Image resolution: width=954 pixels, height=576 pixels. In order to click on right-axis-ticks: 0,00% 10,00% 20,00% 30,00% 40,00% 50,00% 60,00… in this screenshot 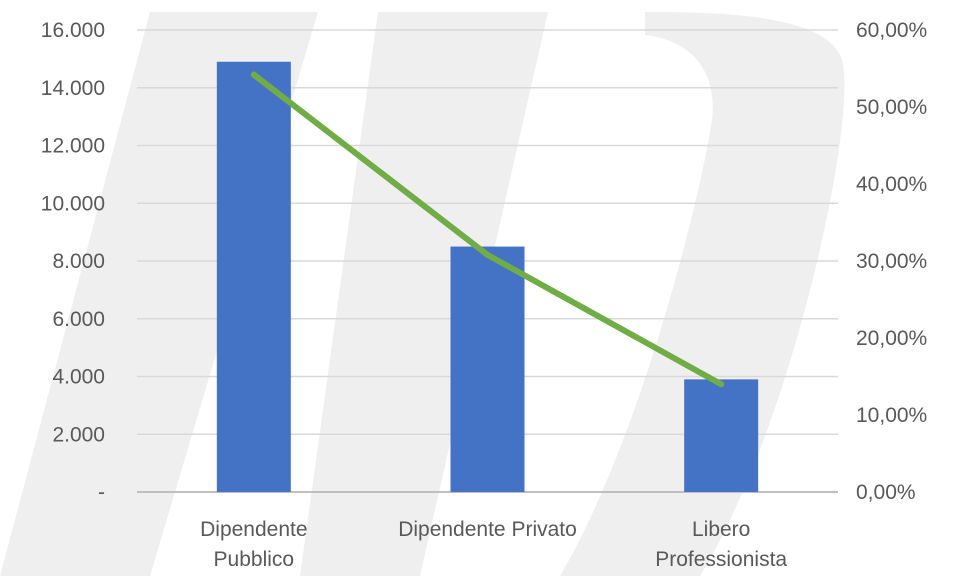, I will do `click(891, 261)`.